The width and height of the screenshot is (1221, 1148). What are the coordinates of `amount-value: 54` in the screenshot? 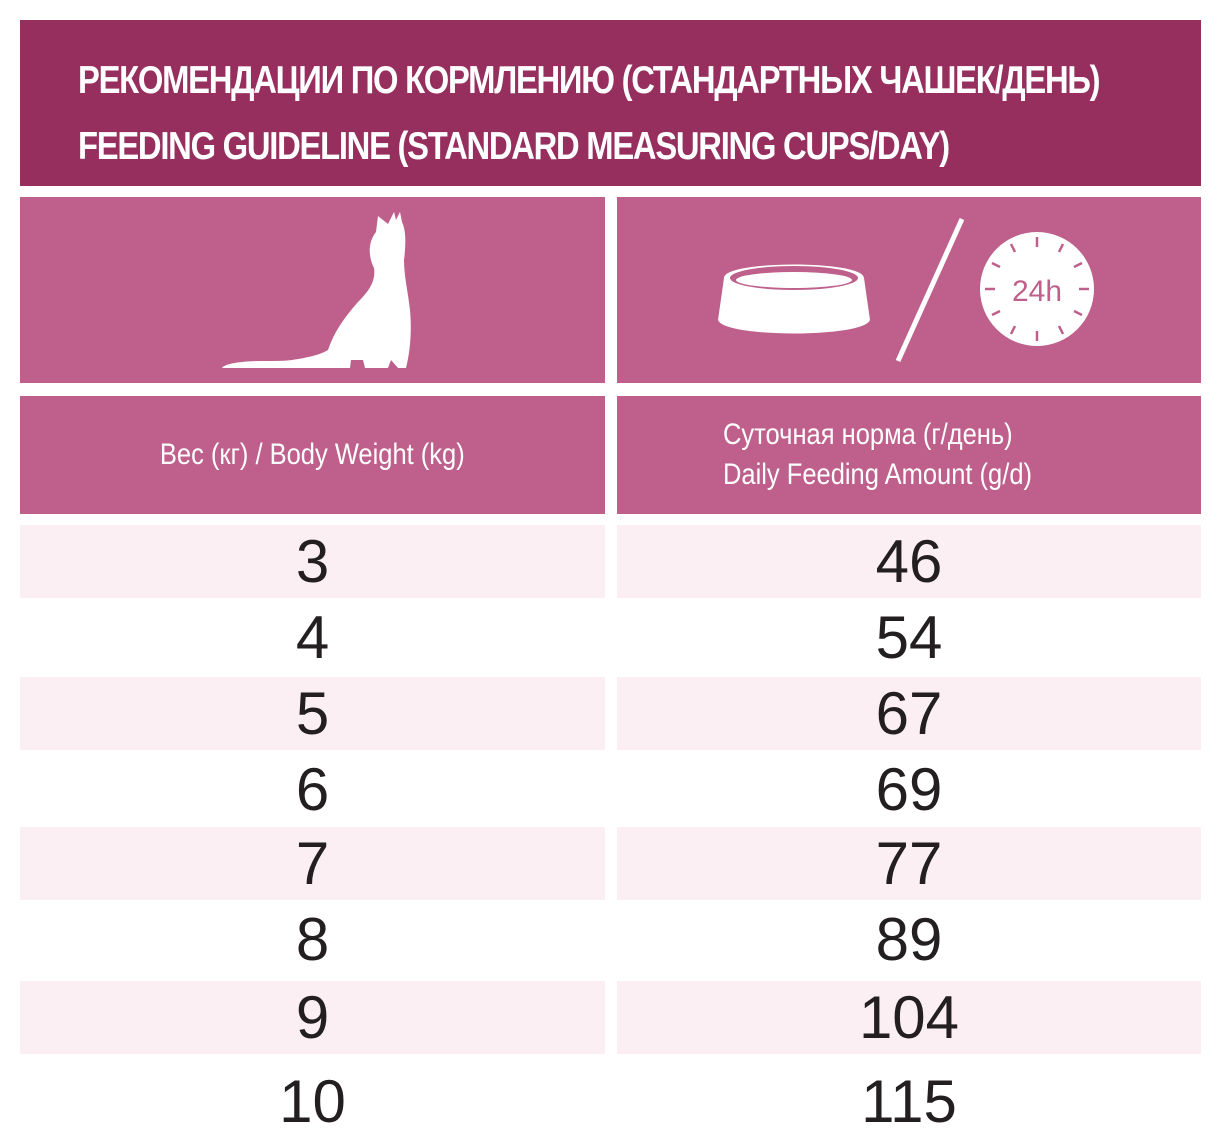 It's located at (909, 637).